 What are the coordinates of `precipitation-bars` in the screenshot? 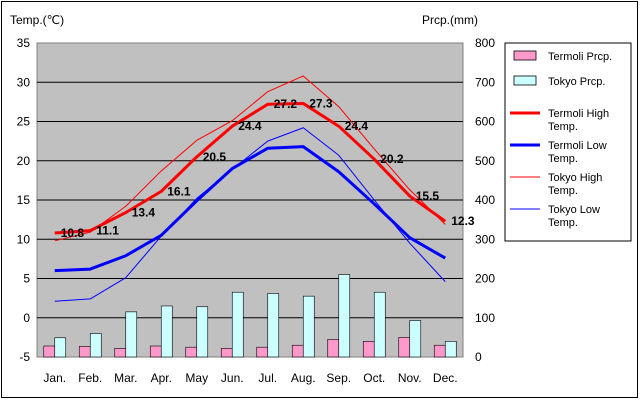 It's located at (250, 316).